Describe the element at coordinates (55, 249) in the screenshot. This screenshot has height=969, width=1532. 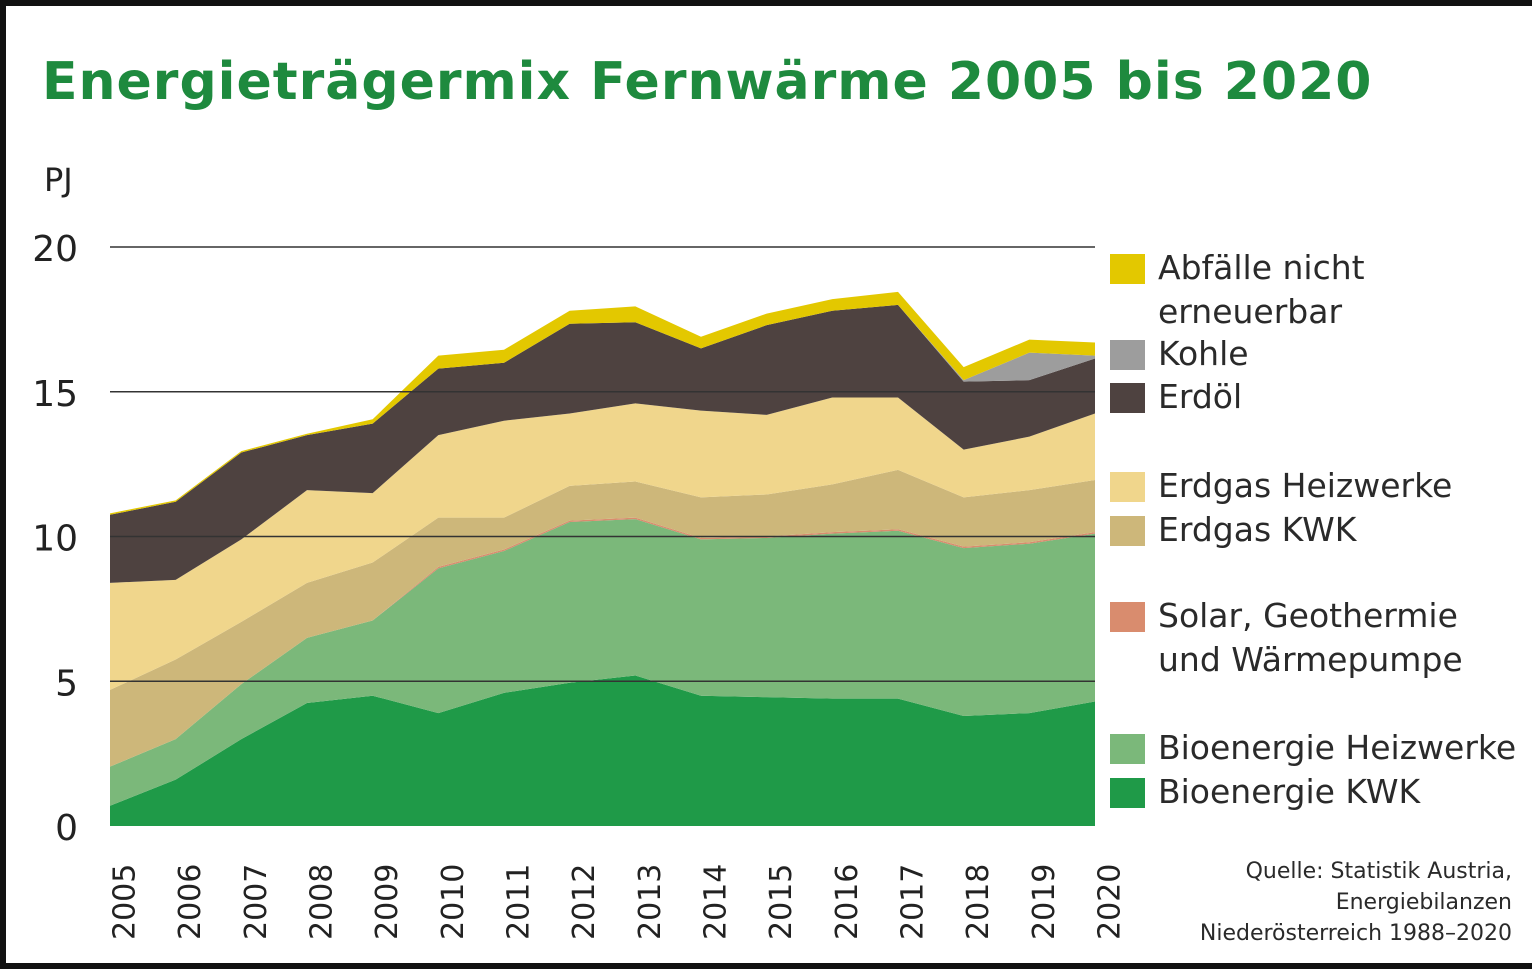
I see `y-tick-label: 20` at that location.